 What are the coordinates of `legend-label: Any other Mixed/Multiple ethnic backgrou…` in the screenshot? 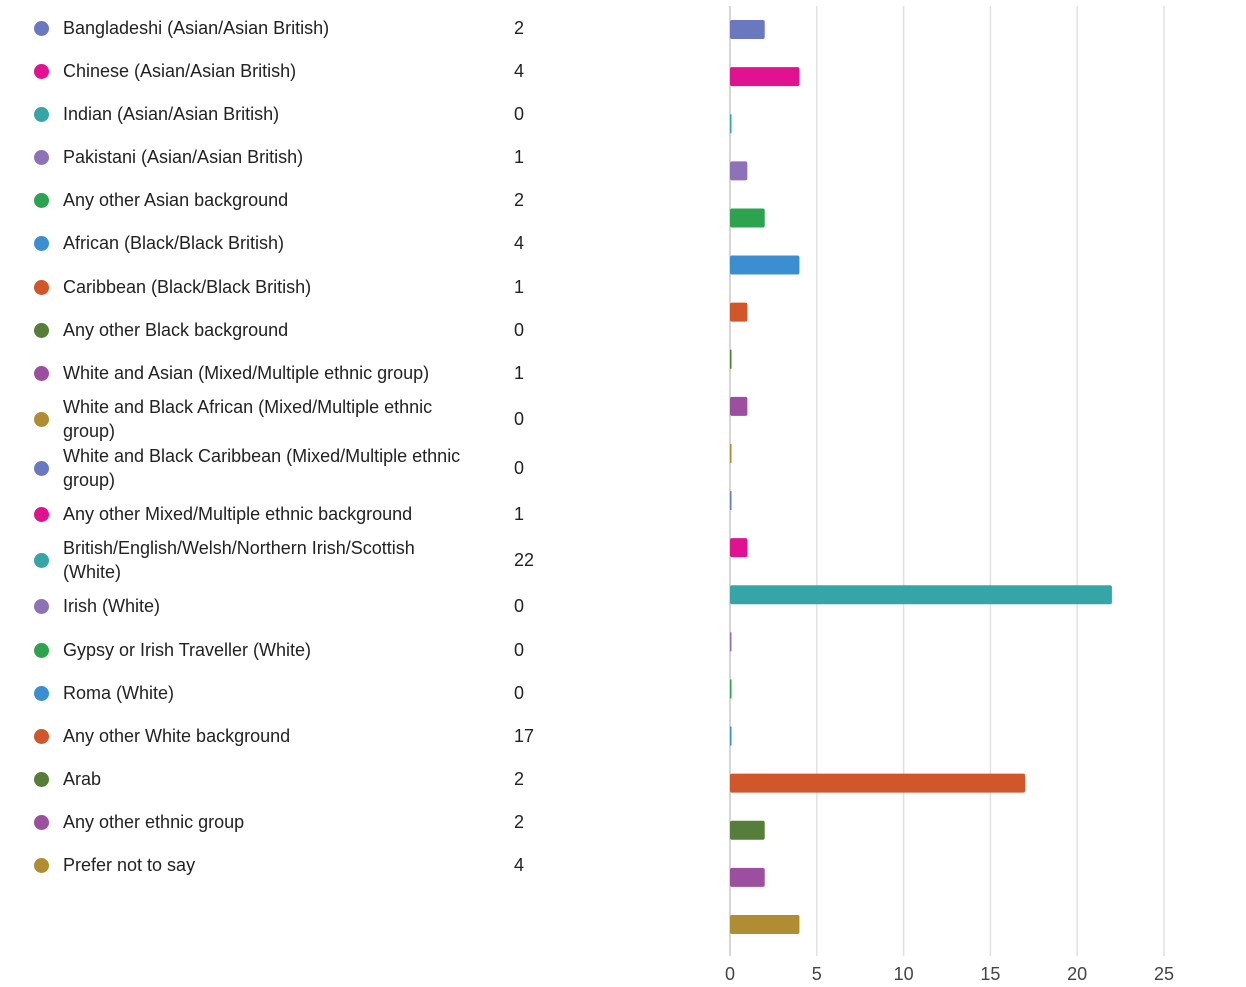 It's located at (238, 513).